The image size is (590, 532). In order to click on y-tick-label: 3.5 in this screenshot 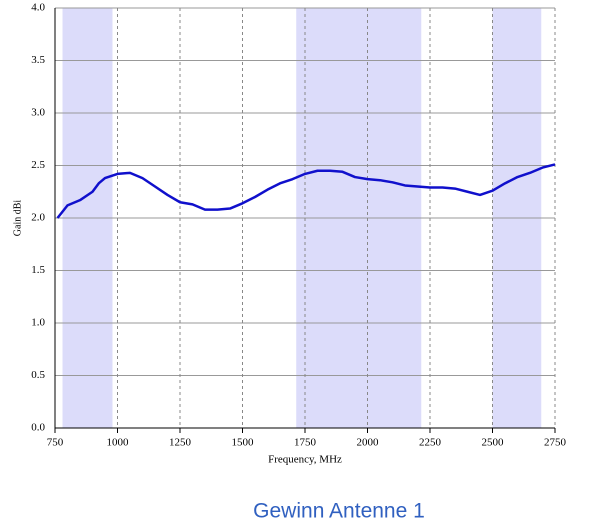, I will do `click(38, 60)`.